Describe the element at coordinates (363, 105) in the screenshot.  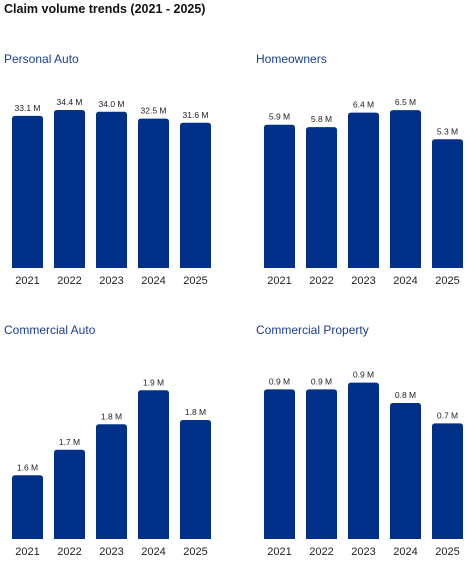
I see `data-label: 6.4 M` at that location.